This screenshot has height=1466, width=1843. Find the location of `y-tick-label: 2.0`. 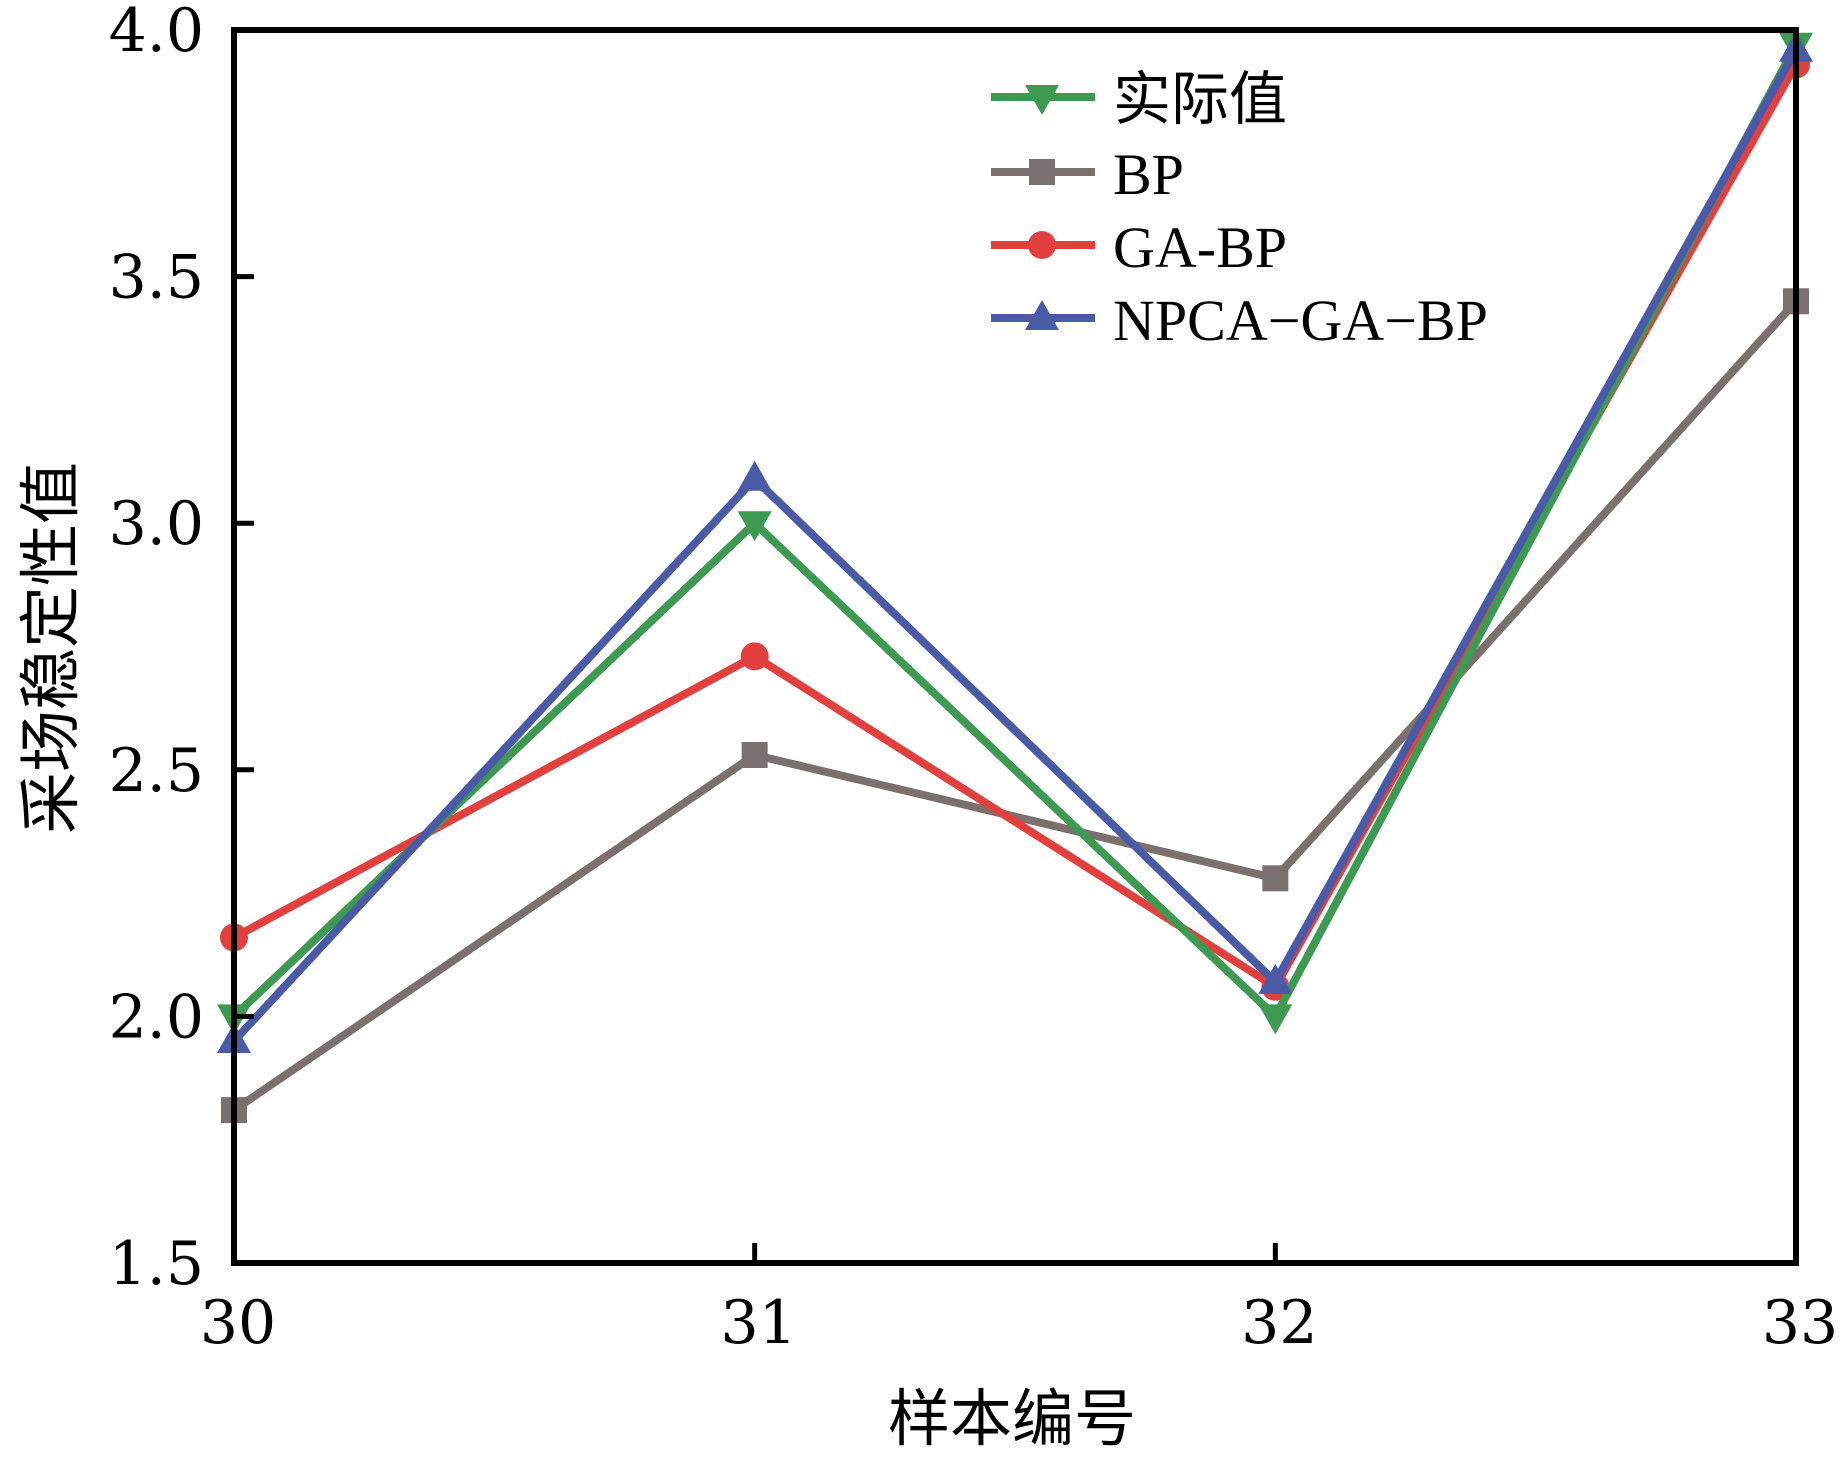

y-tick-label: 2.0 is located at coordinates (156, 1017).